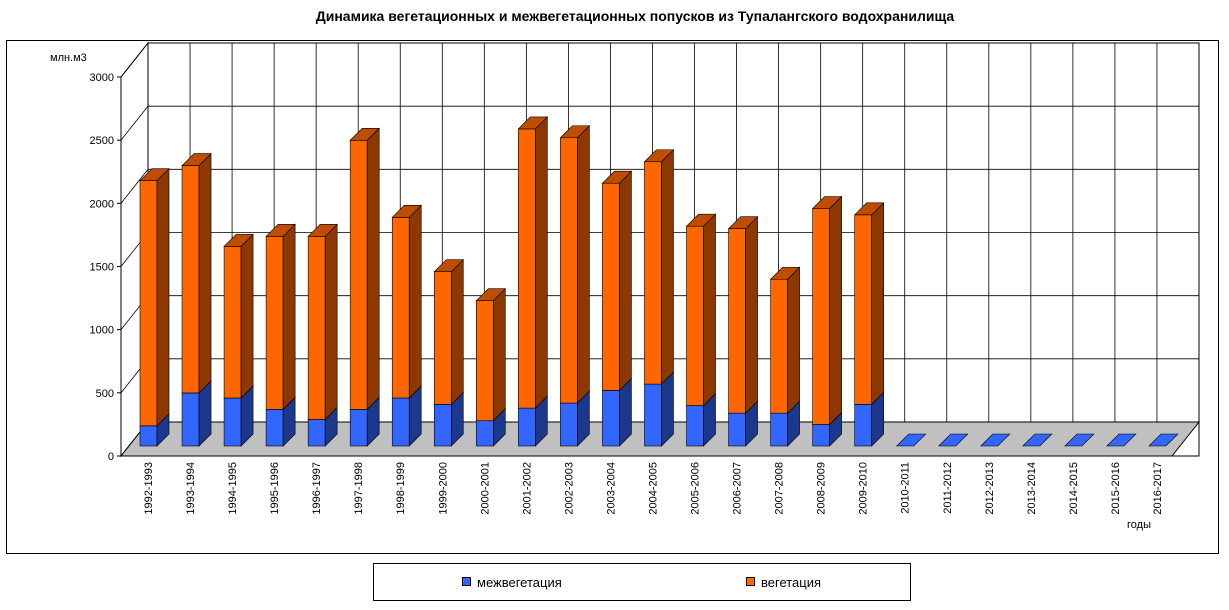  Describe the element at coordinates (102, 141) in the screenshot. I see `y-tick-label: 2500` at that location.